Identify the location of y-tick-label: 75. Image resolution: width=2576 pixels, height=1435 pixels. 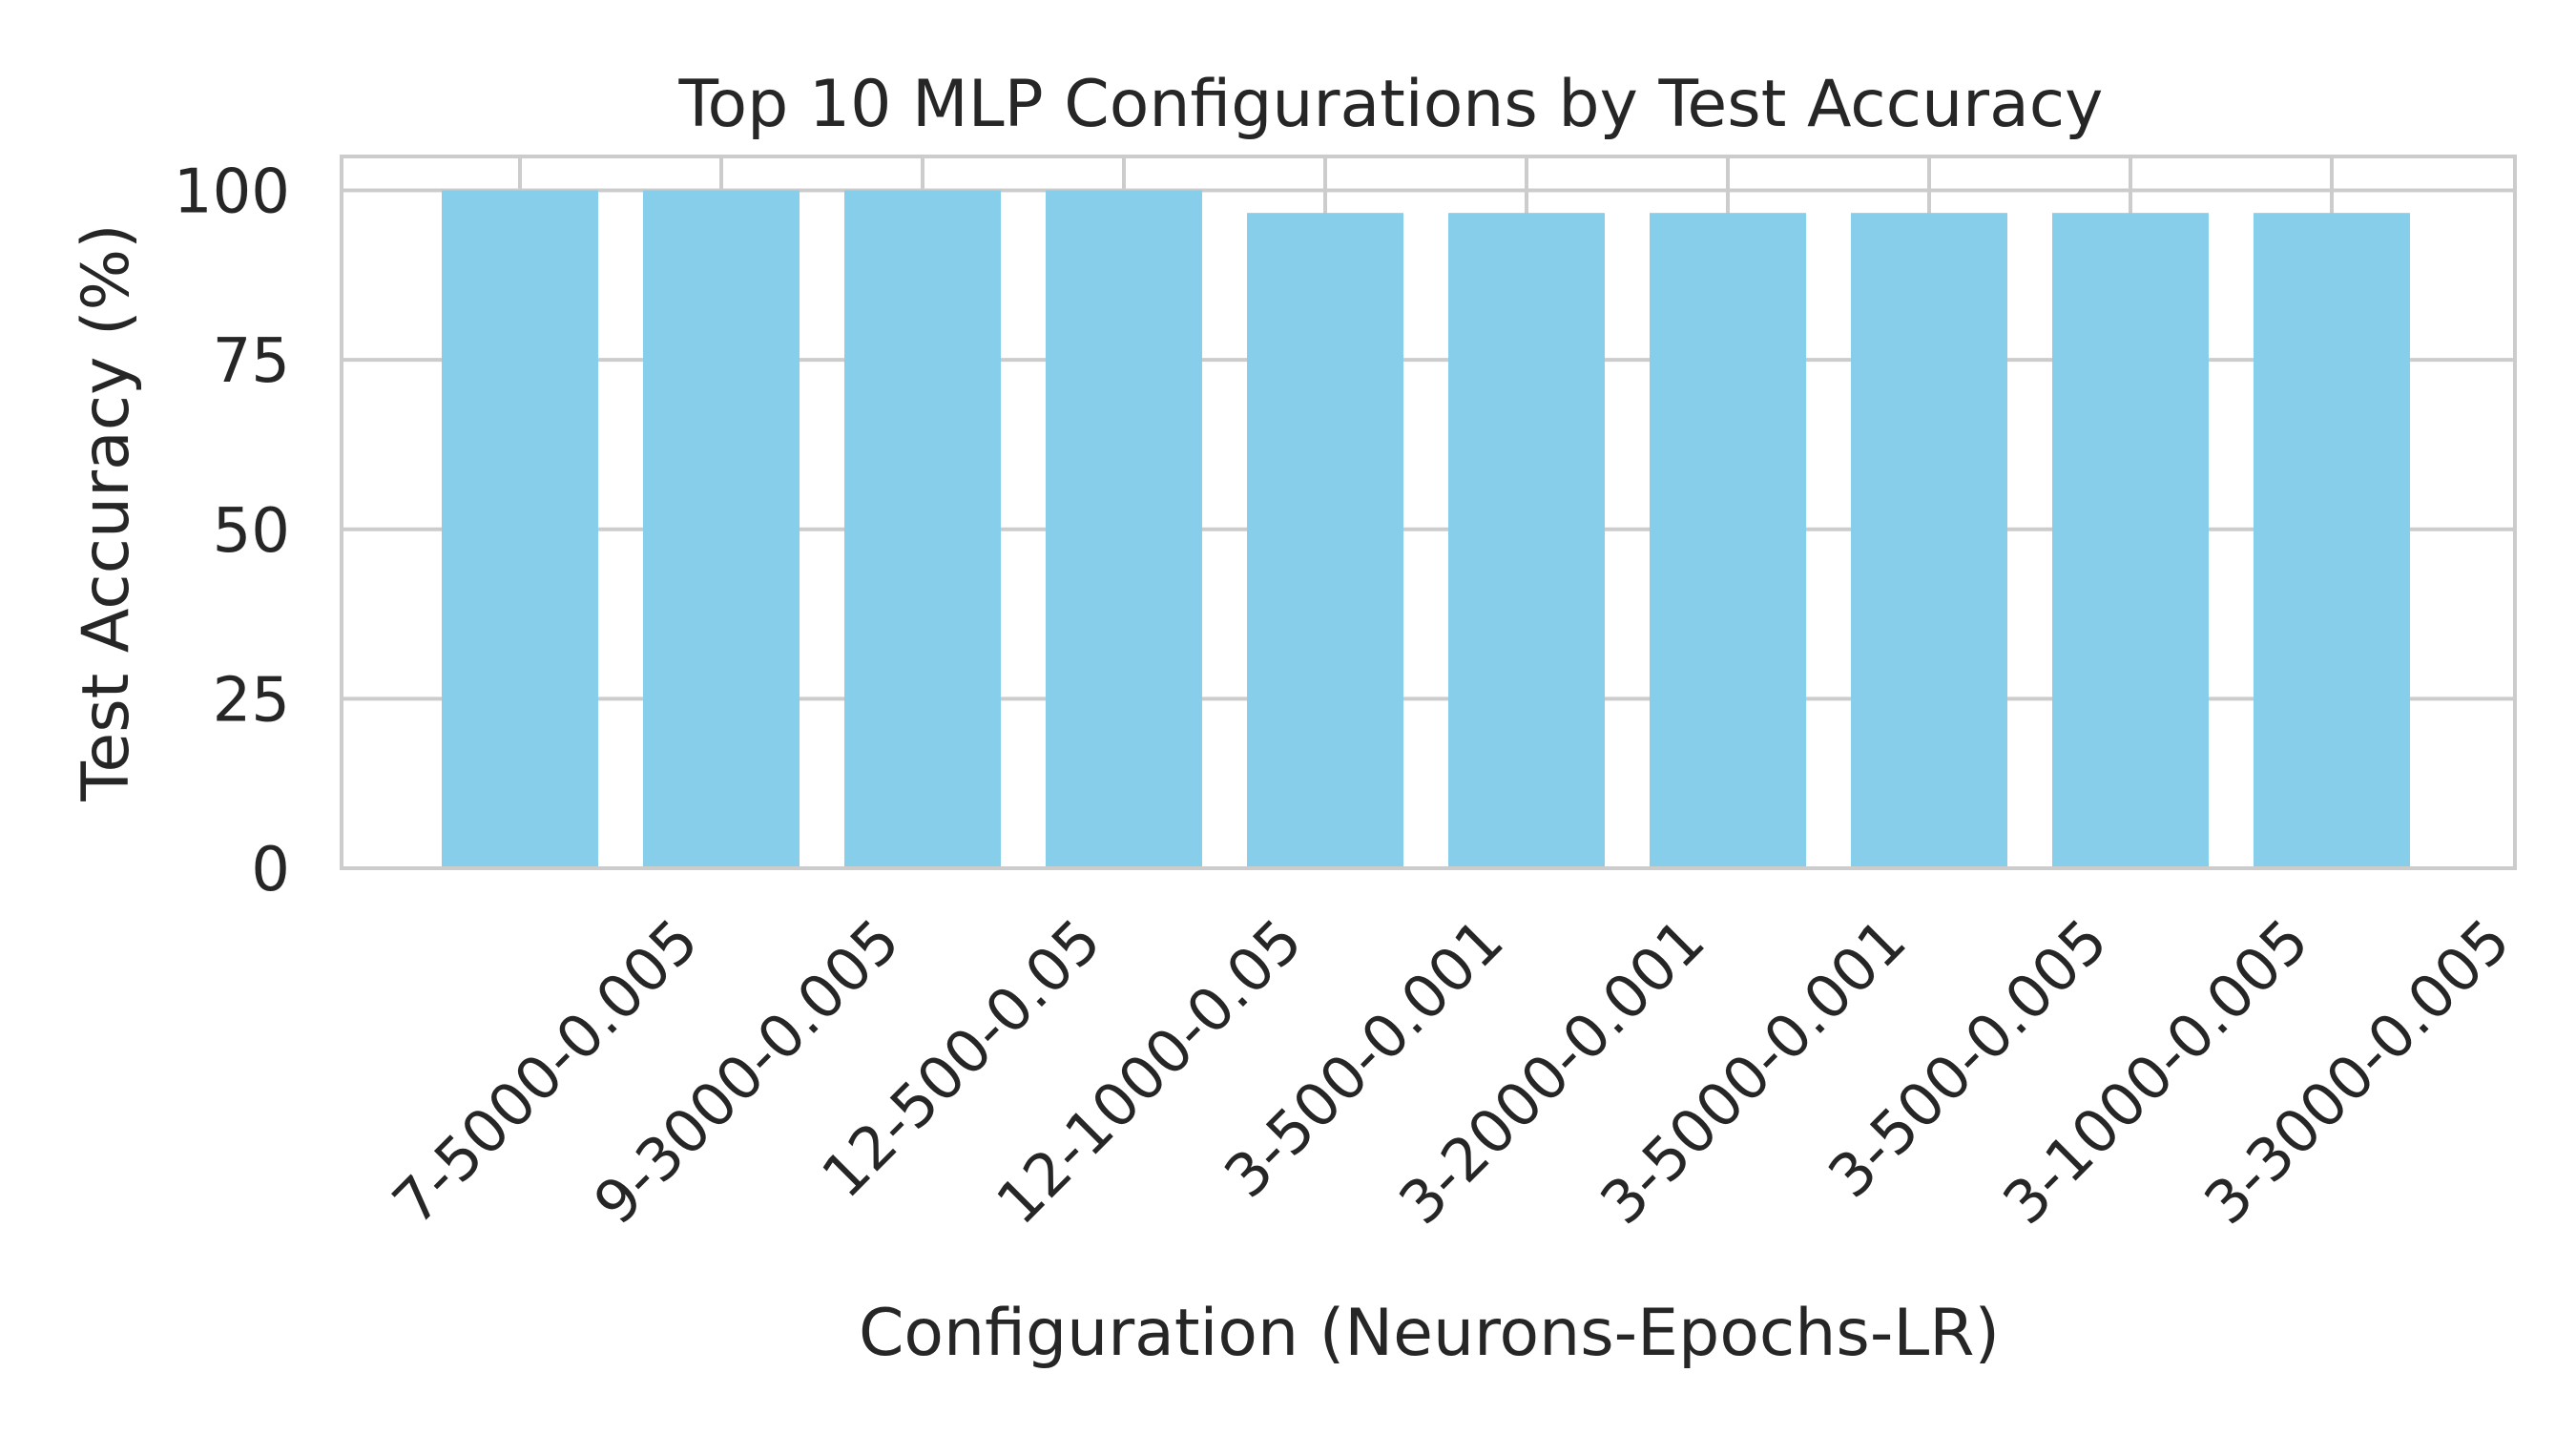
(251, 361).